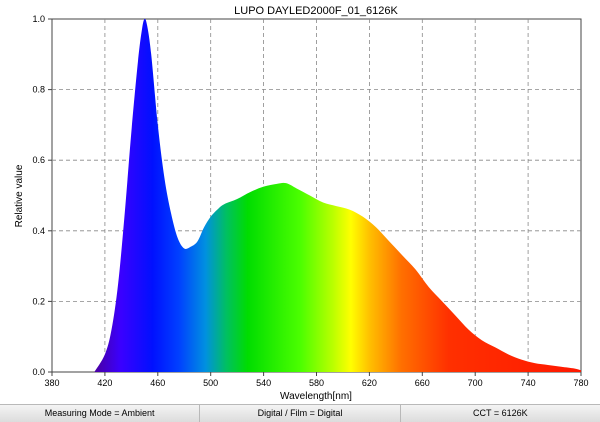  What do you see at coordinates (500, 413) in the screenshot?
I see `cct-field: CCT = 6126K` at bounding box center [500, 413].